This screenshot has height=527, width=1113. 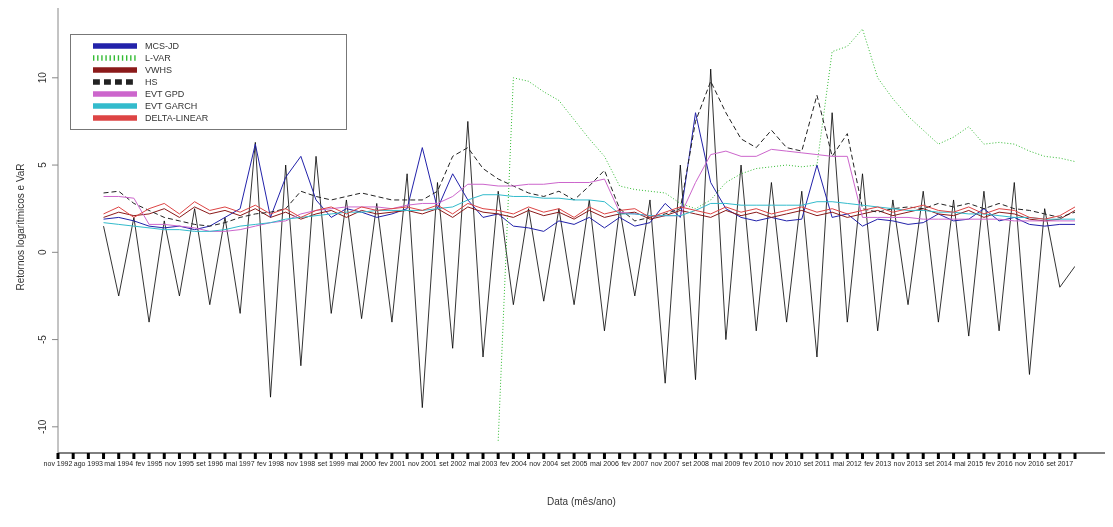 I want to click on legend-label: DELTA-LINEAR, so click(x=177, y=118).